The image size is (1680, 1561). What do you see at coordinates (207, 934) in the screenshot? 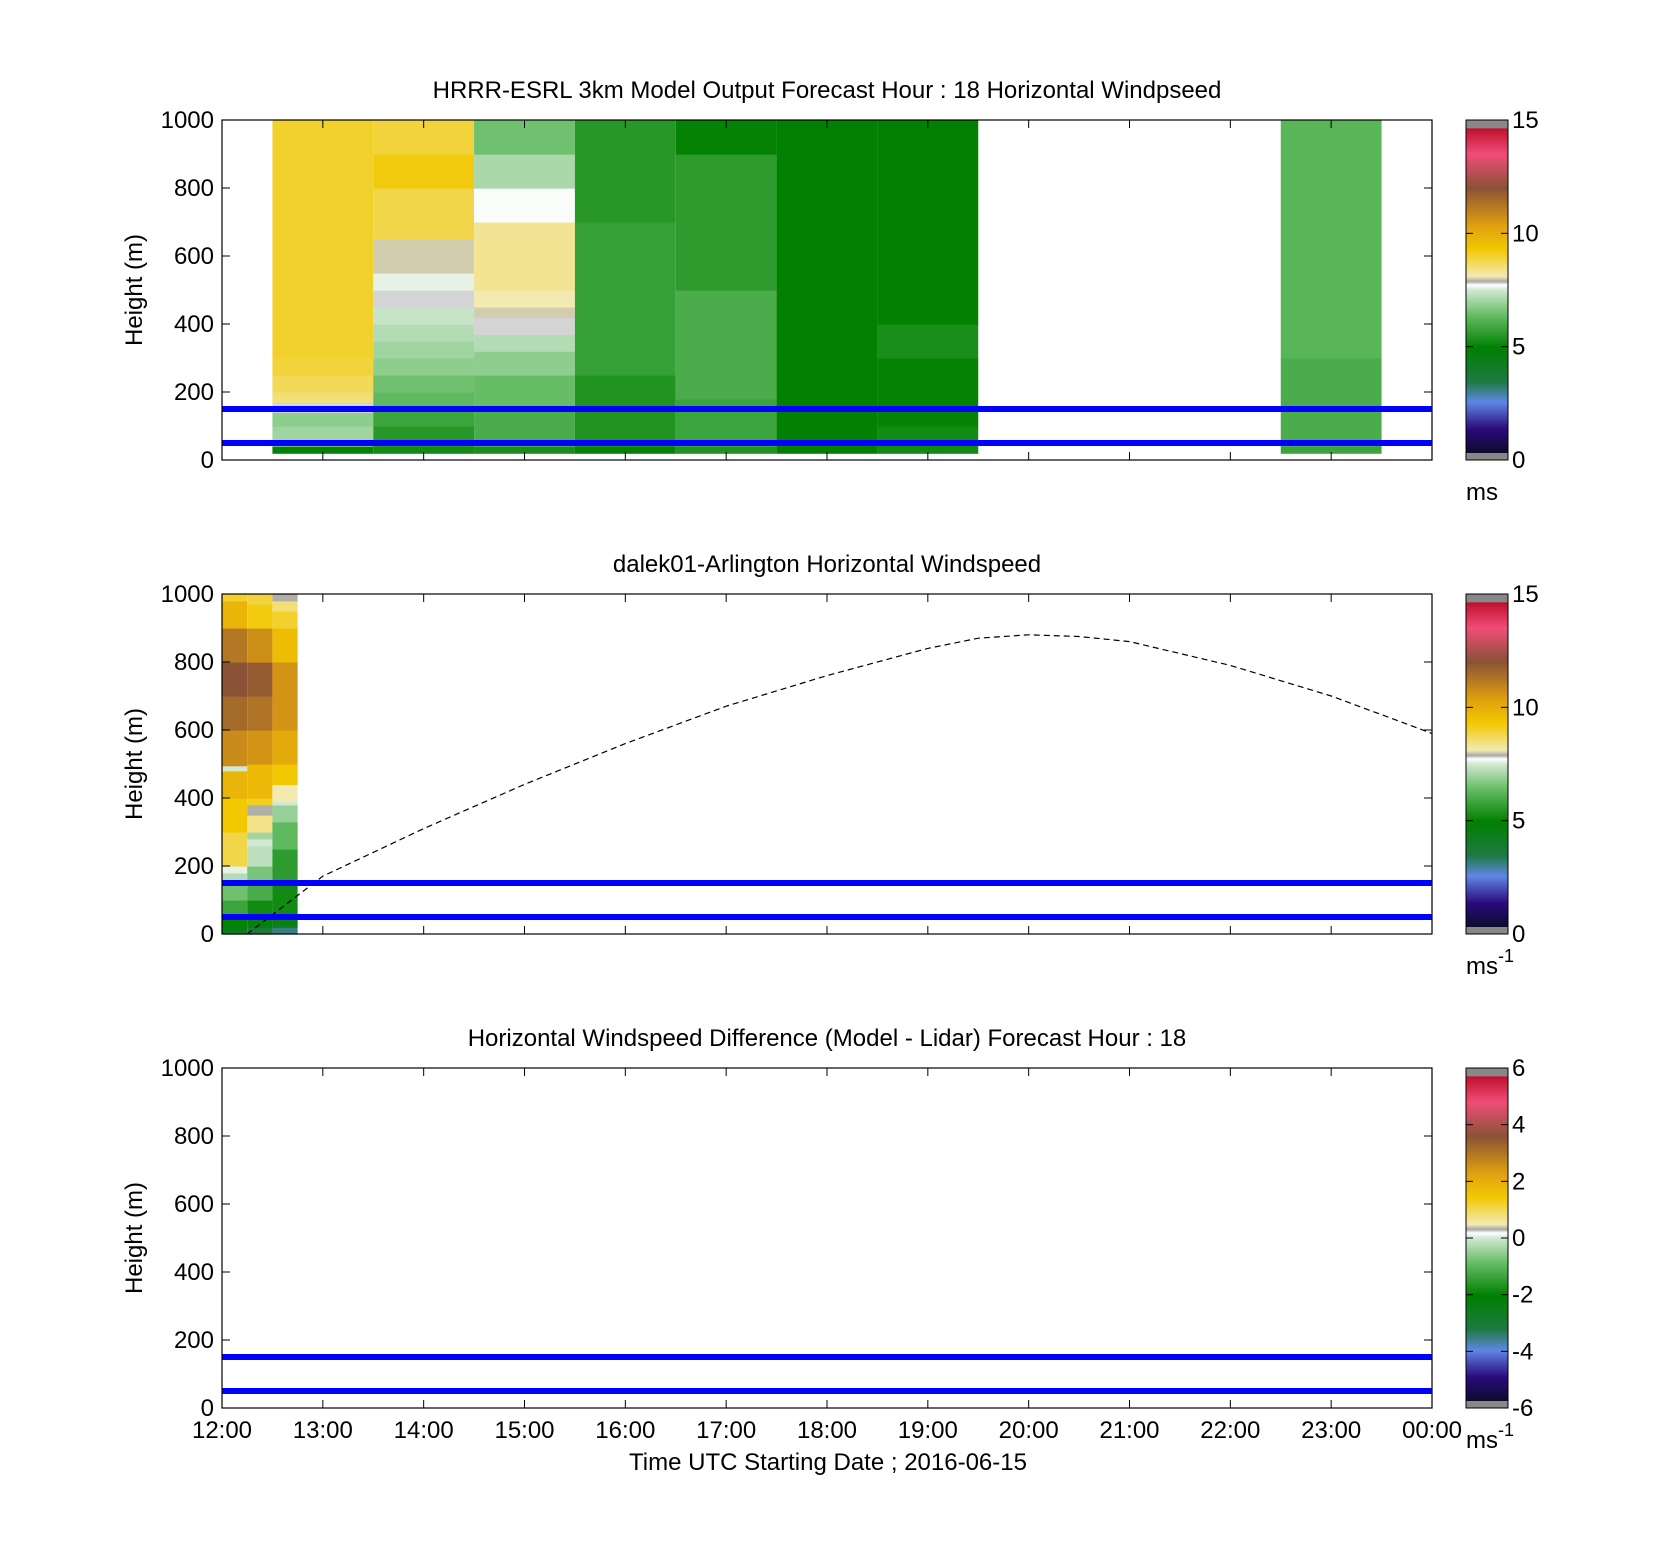
I see `y-tick-label: 0` at bounding box center [207, 934].